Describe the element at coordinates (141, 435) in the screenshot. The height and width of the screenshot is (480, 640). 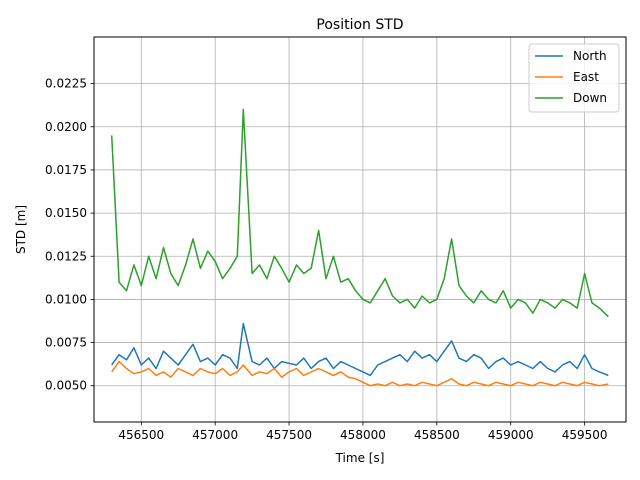
I see `x-tick-label: 456500` at that location.